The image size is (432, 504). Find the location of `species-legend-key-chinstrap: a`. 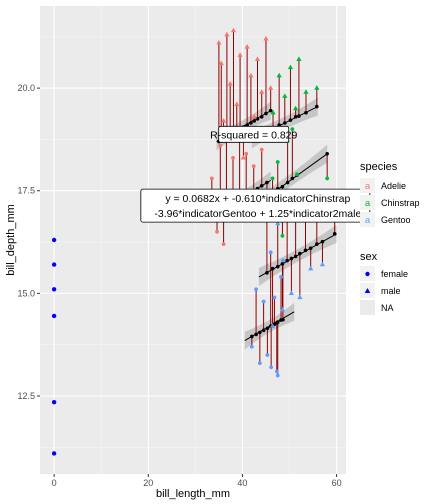

species-legend-key-chinstrap: a is located at coordinates (368, 203).